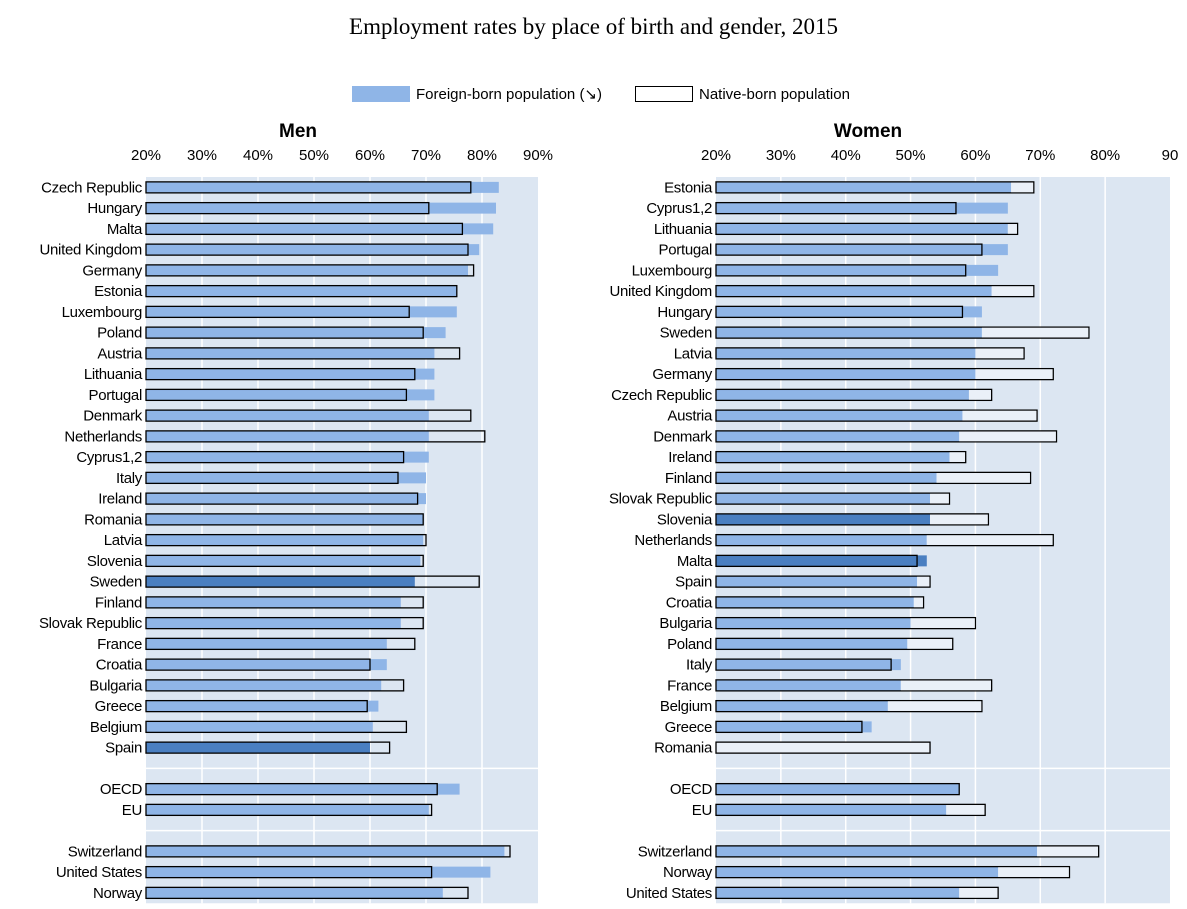  I want to click on women-category-label: Spain, so click(693, 582).